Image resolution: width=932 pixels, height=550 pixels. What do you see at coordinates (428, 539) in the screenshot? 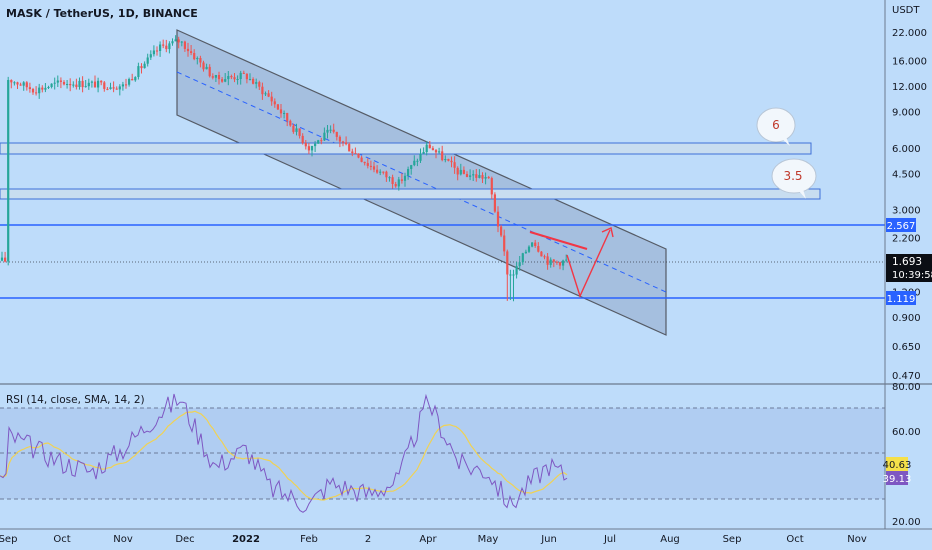
I see `time-tick-label: Apr` at bounding box center [428, 539].